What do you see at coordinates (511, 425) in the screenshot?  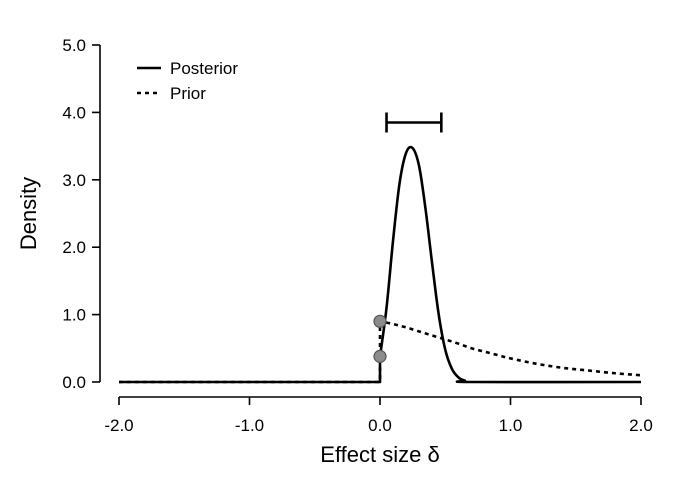 I see `x-tick-label: 1.0` at bounding box center [511, 425].